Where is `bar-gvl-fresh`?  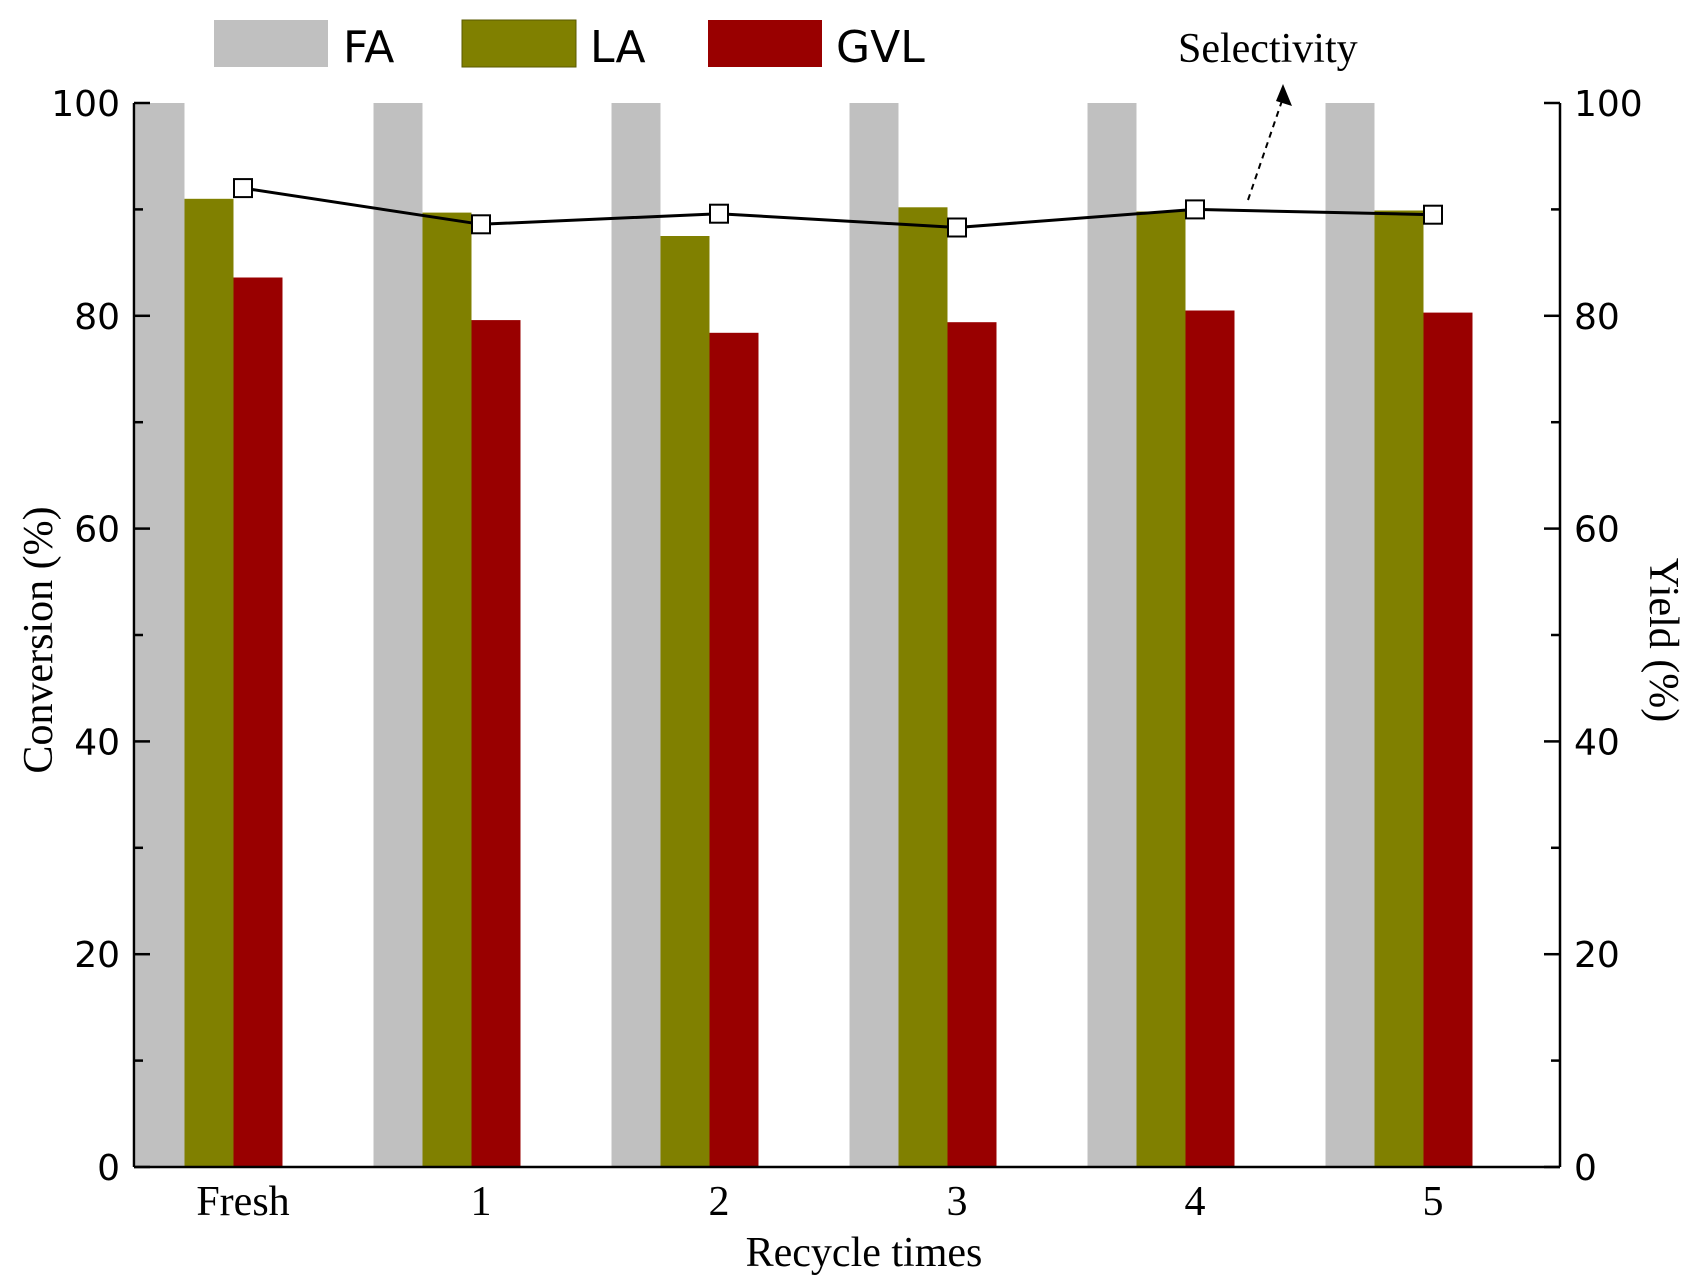
bar-gvl-fresh is located at coordinates (258, 722).